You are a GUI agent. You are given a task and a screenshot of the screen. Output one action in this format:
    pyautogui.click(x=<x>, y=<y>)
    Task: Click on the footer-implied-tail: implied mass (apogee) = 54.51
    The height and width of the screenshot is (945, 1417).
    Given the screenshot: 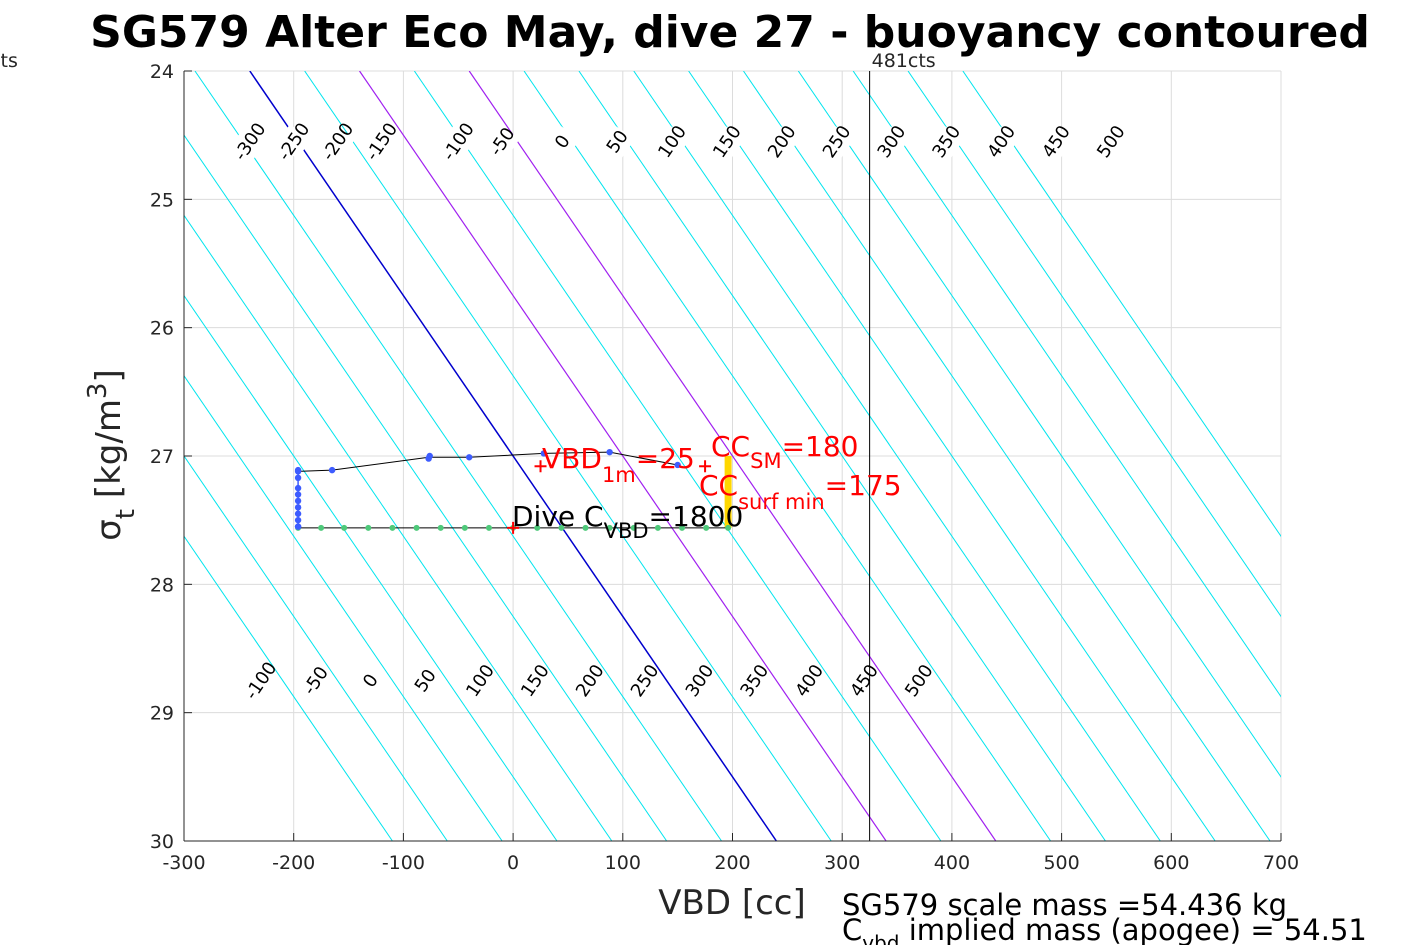 What is the action you would take?
    pyautogui.click(x=1132, y=929)
    